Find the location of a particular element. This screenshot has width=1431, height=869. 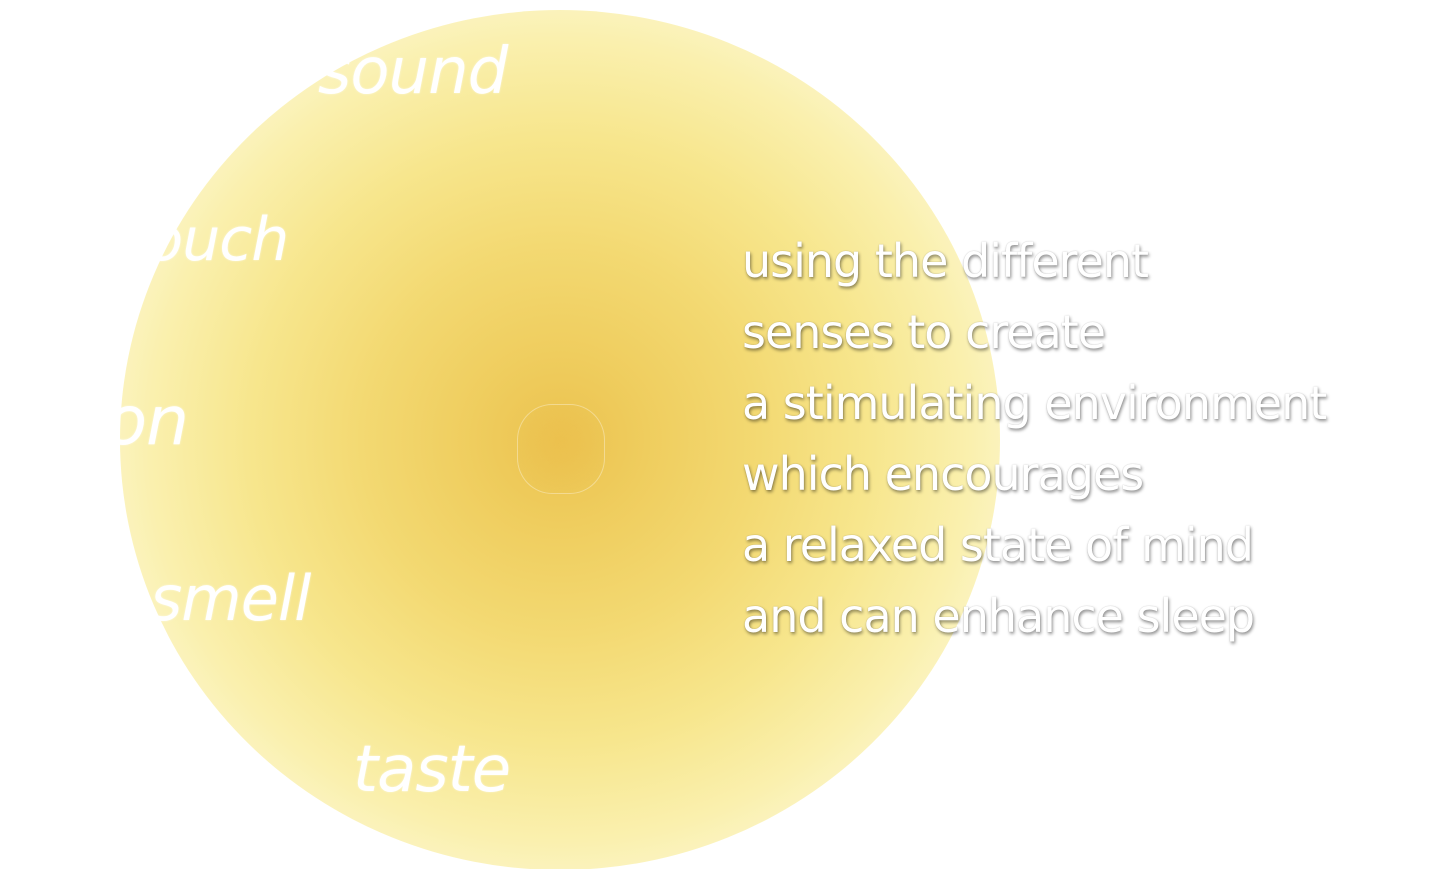

center-orb is located at coordinates (561, 449).